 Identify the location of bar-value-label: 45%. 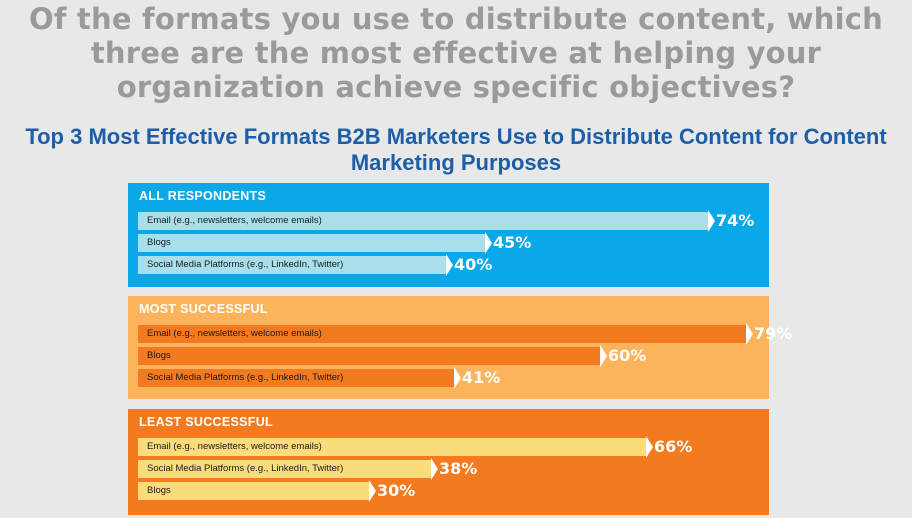
(512, 242).